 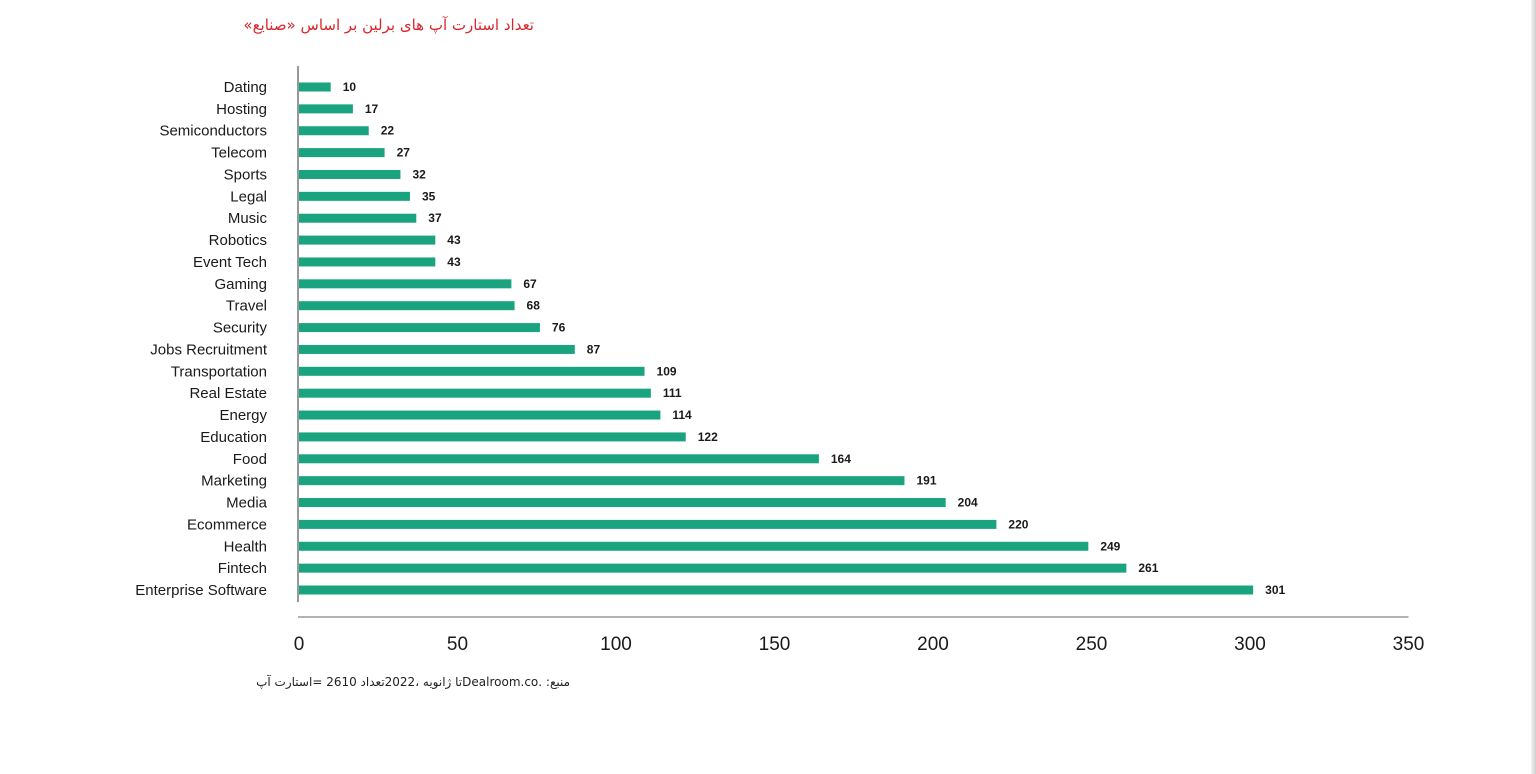 What do you see at coordinates (245, 546) in the screenshot?
I see `category-label: Health` at bounding box center [245, 546].